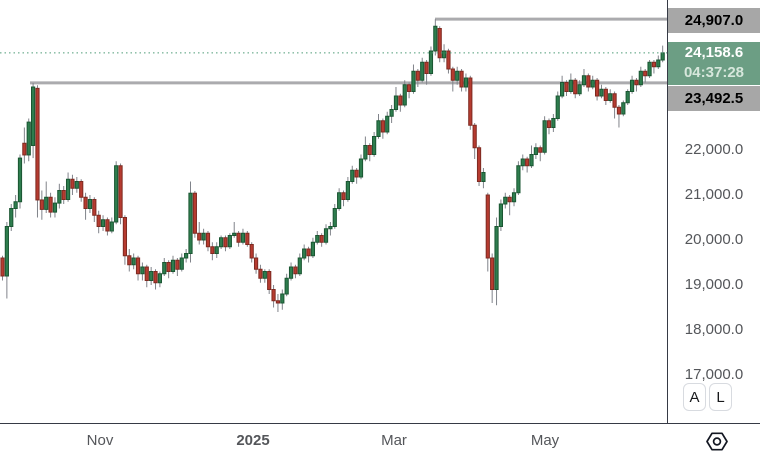 Image resolution: width=760 pixels, height=458 pixels. What do you see at coordinates (714, 329) in the screenshot?
I see `price-tick-label: 18,000.0` at bounding box center [714, 329].